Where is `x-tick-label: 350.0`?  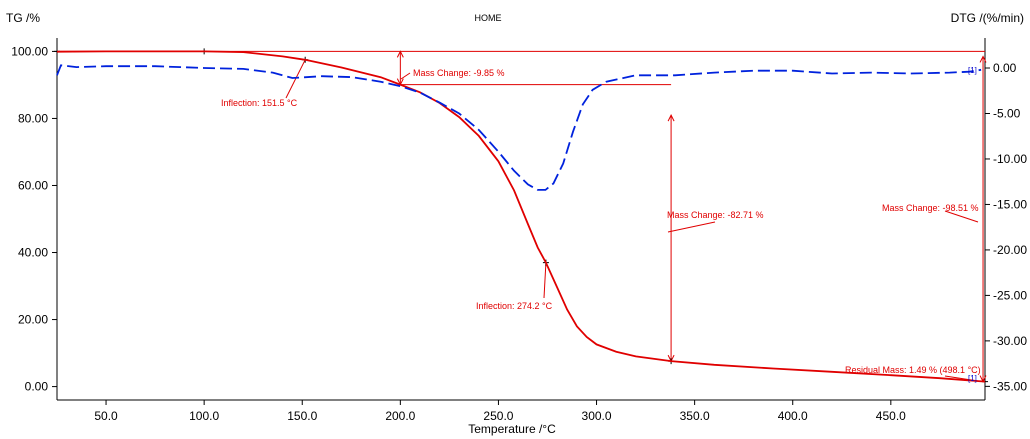 x-tick-label: 350.0 is located at coordinates (695, 416).